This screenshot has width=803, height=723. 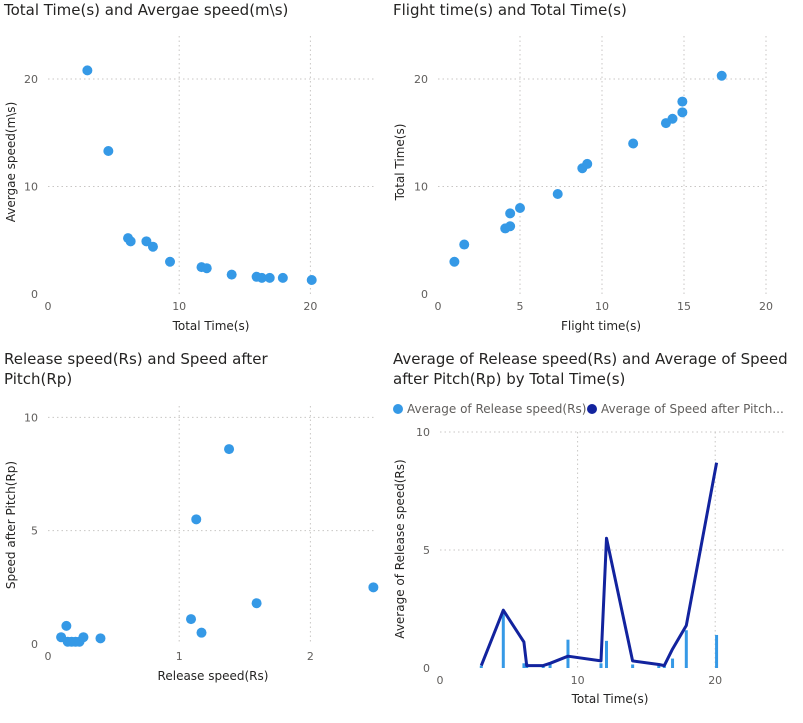 I want to click on chart1-gridlines, so click(x=212, y=165).